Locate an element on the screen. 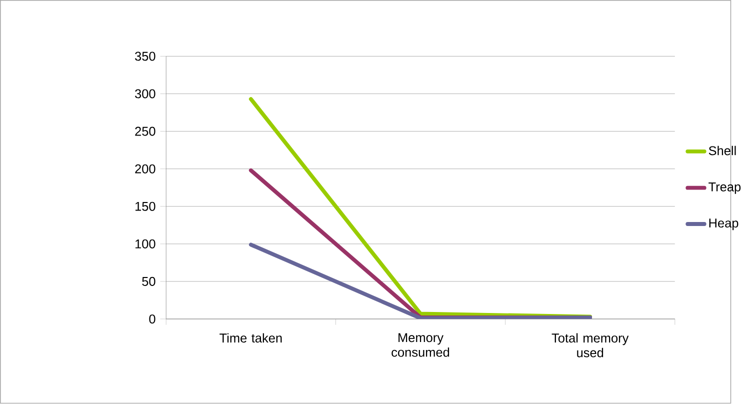 Image resolution: width=746 pixels, height=404 pixels. y-tick-label: 50 is located at coordinates (149, 281).